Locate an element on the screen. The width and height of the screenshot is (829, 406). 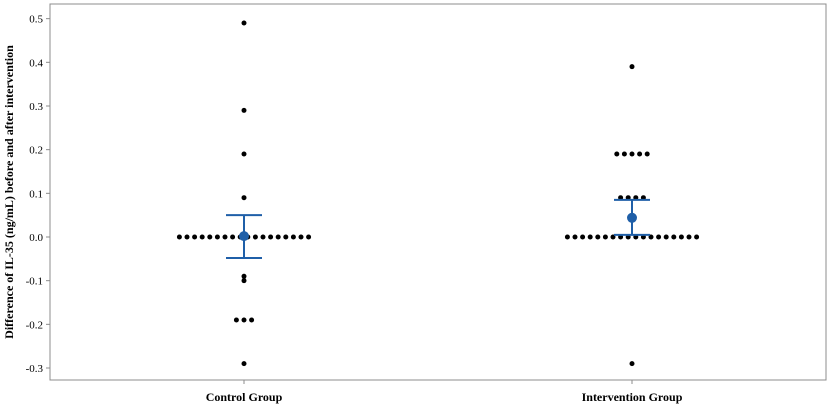
group-intervention is located at coordinates (632, 215).